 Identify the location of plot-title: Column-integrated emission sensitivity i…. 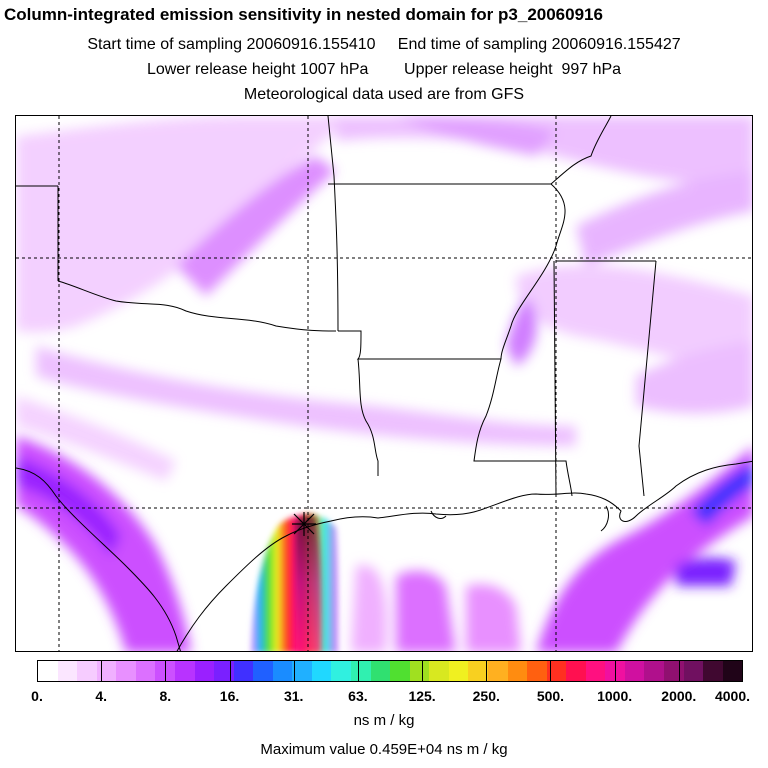
(303, 14).